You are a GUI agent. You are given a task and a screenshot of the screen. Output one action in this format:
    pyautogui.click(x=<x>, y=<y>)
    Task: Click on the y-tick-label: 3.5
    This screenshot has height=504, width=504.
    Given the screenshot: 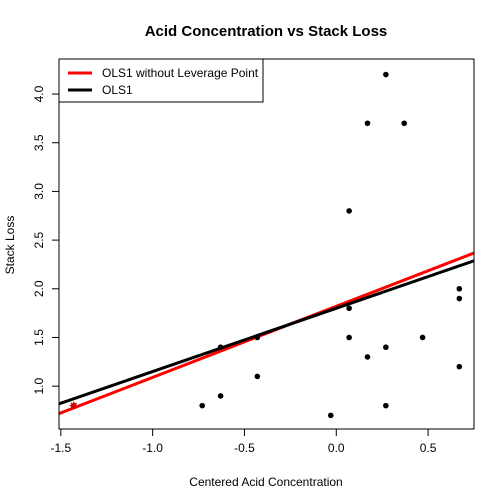 What is the action you would take?
    pyautogui.click(x=39, y=142)
    